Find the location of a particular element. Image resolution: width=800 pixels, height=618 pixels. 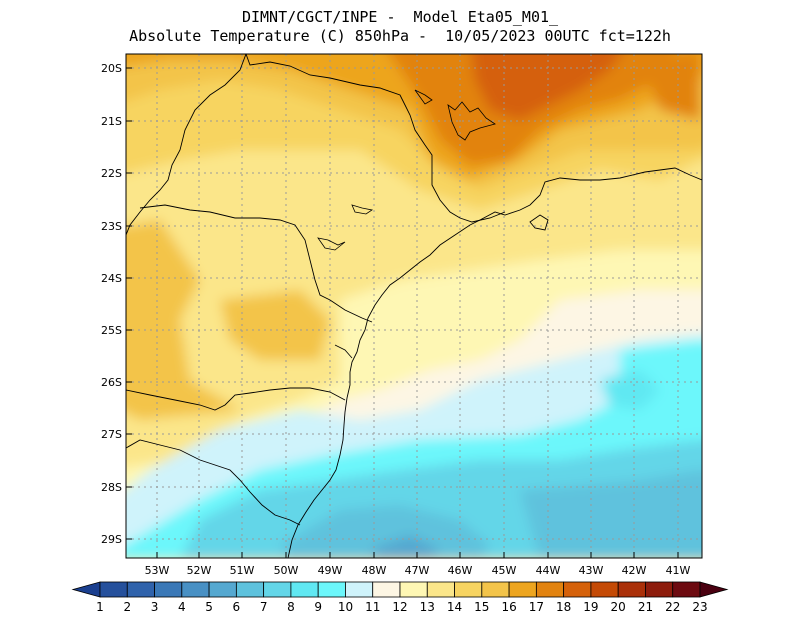

colorbar-label: 11 is located at coordinates (372, 607).